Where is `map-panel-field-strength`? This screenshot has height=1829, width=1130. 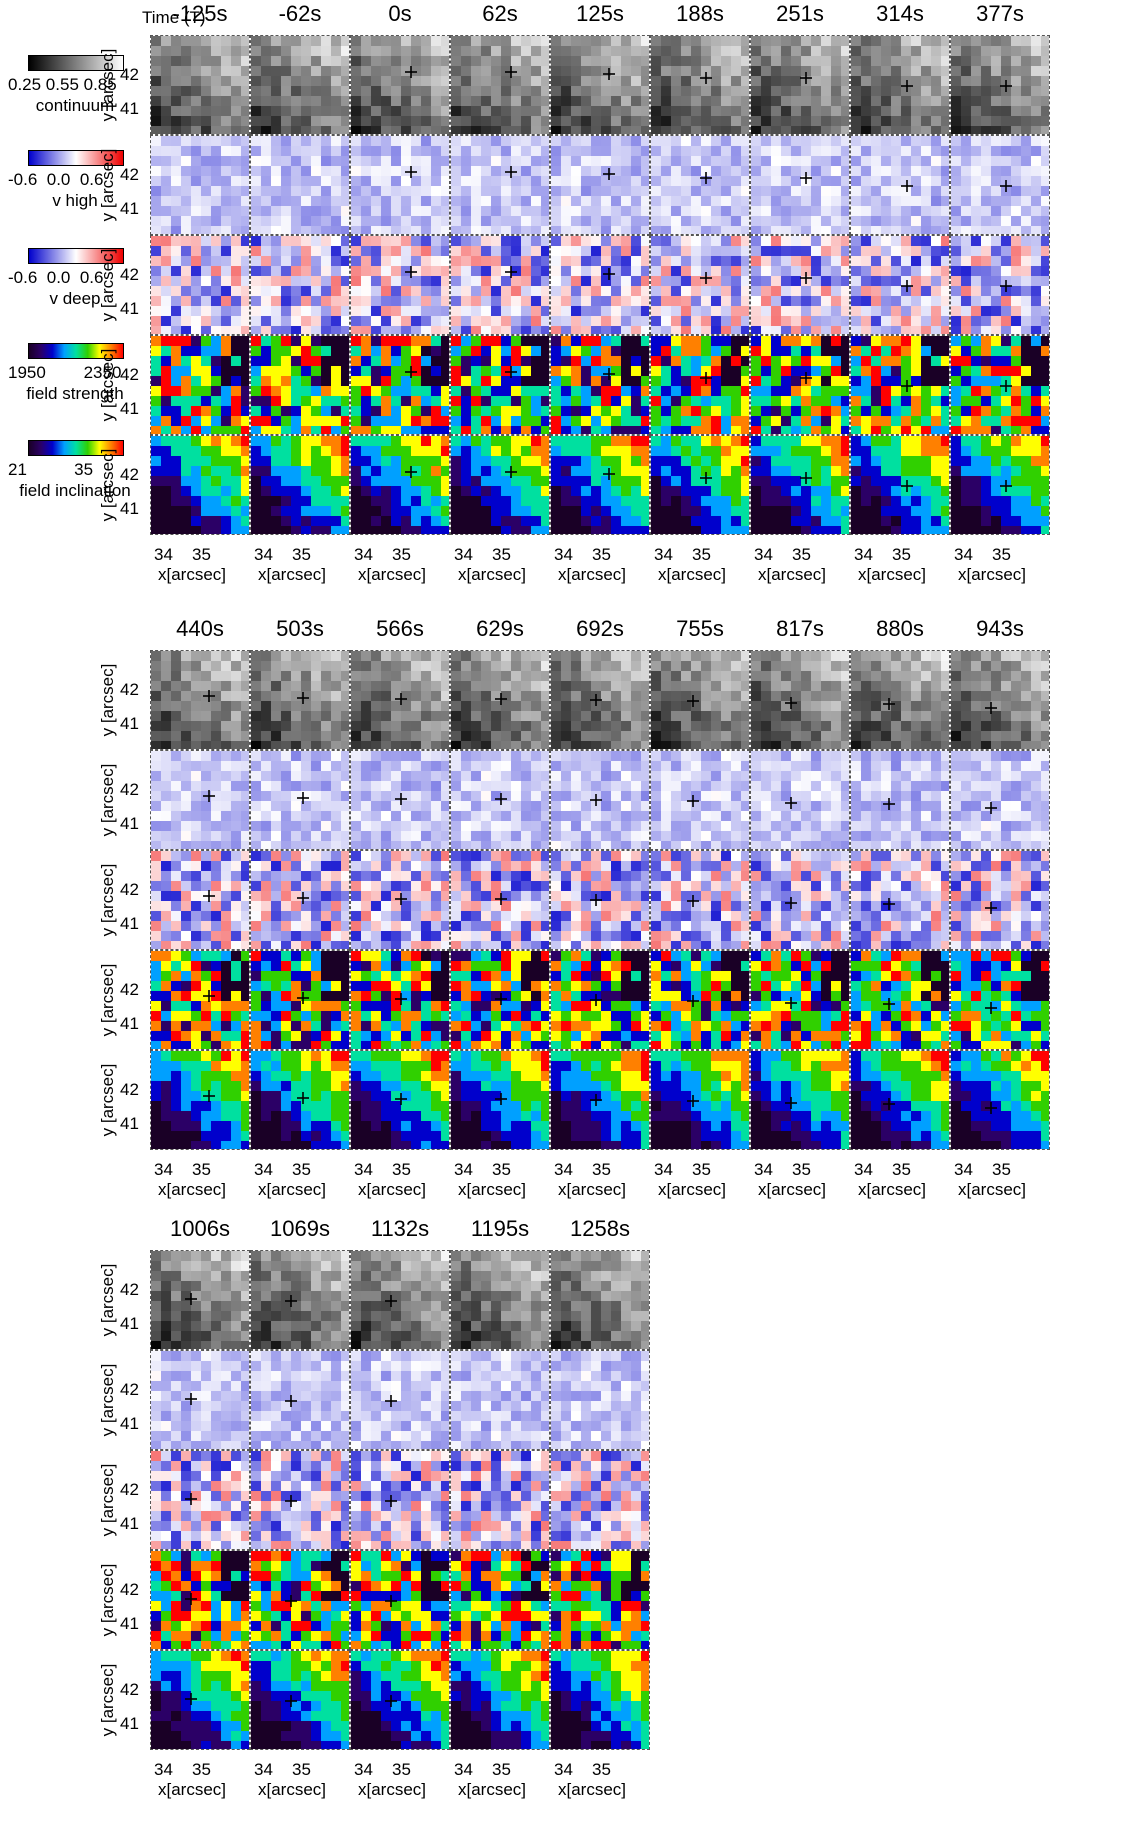
map-panel-field-strength is located at coordinates (300, 385).